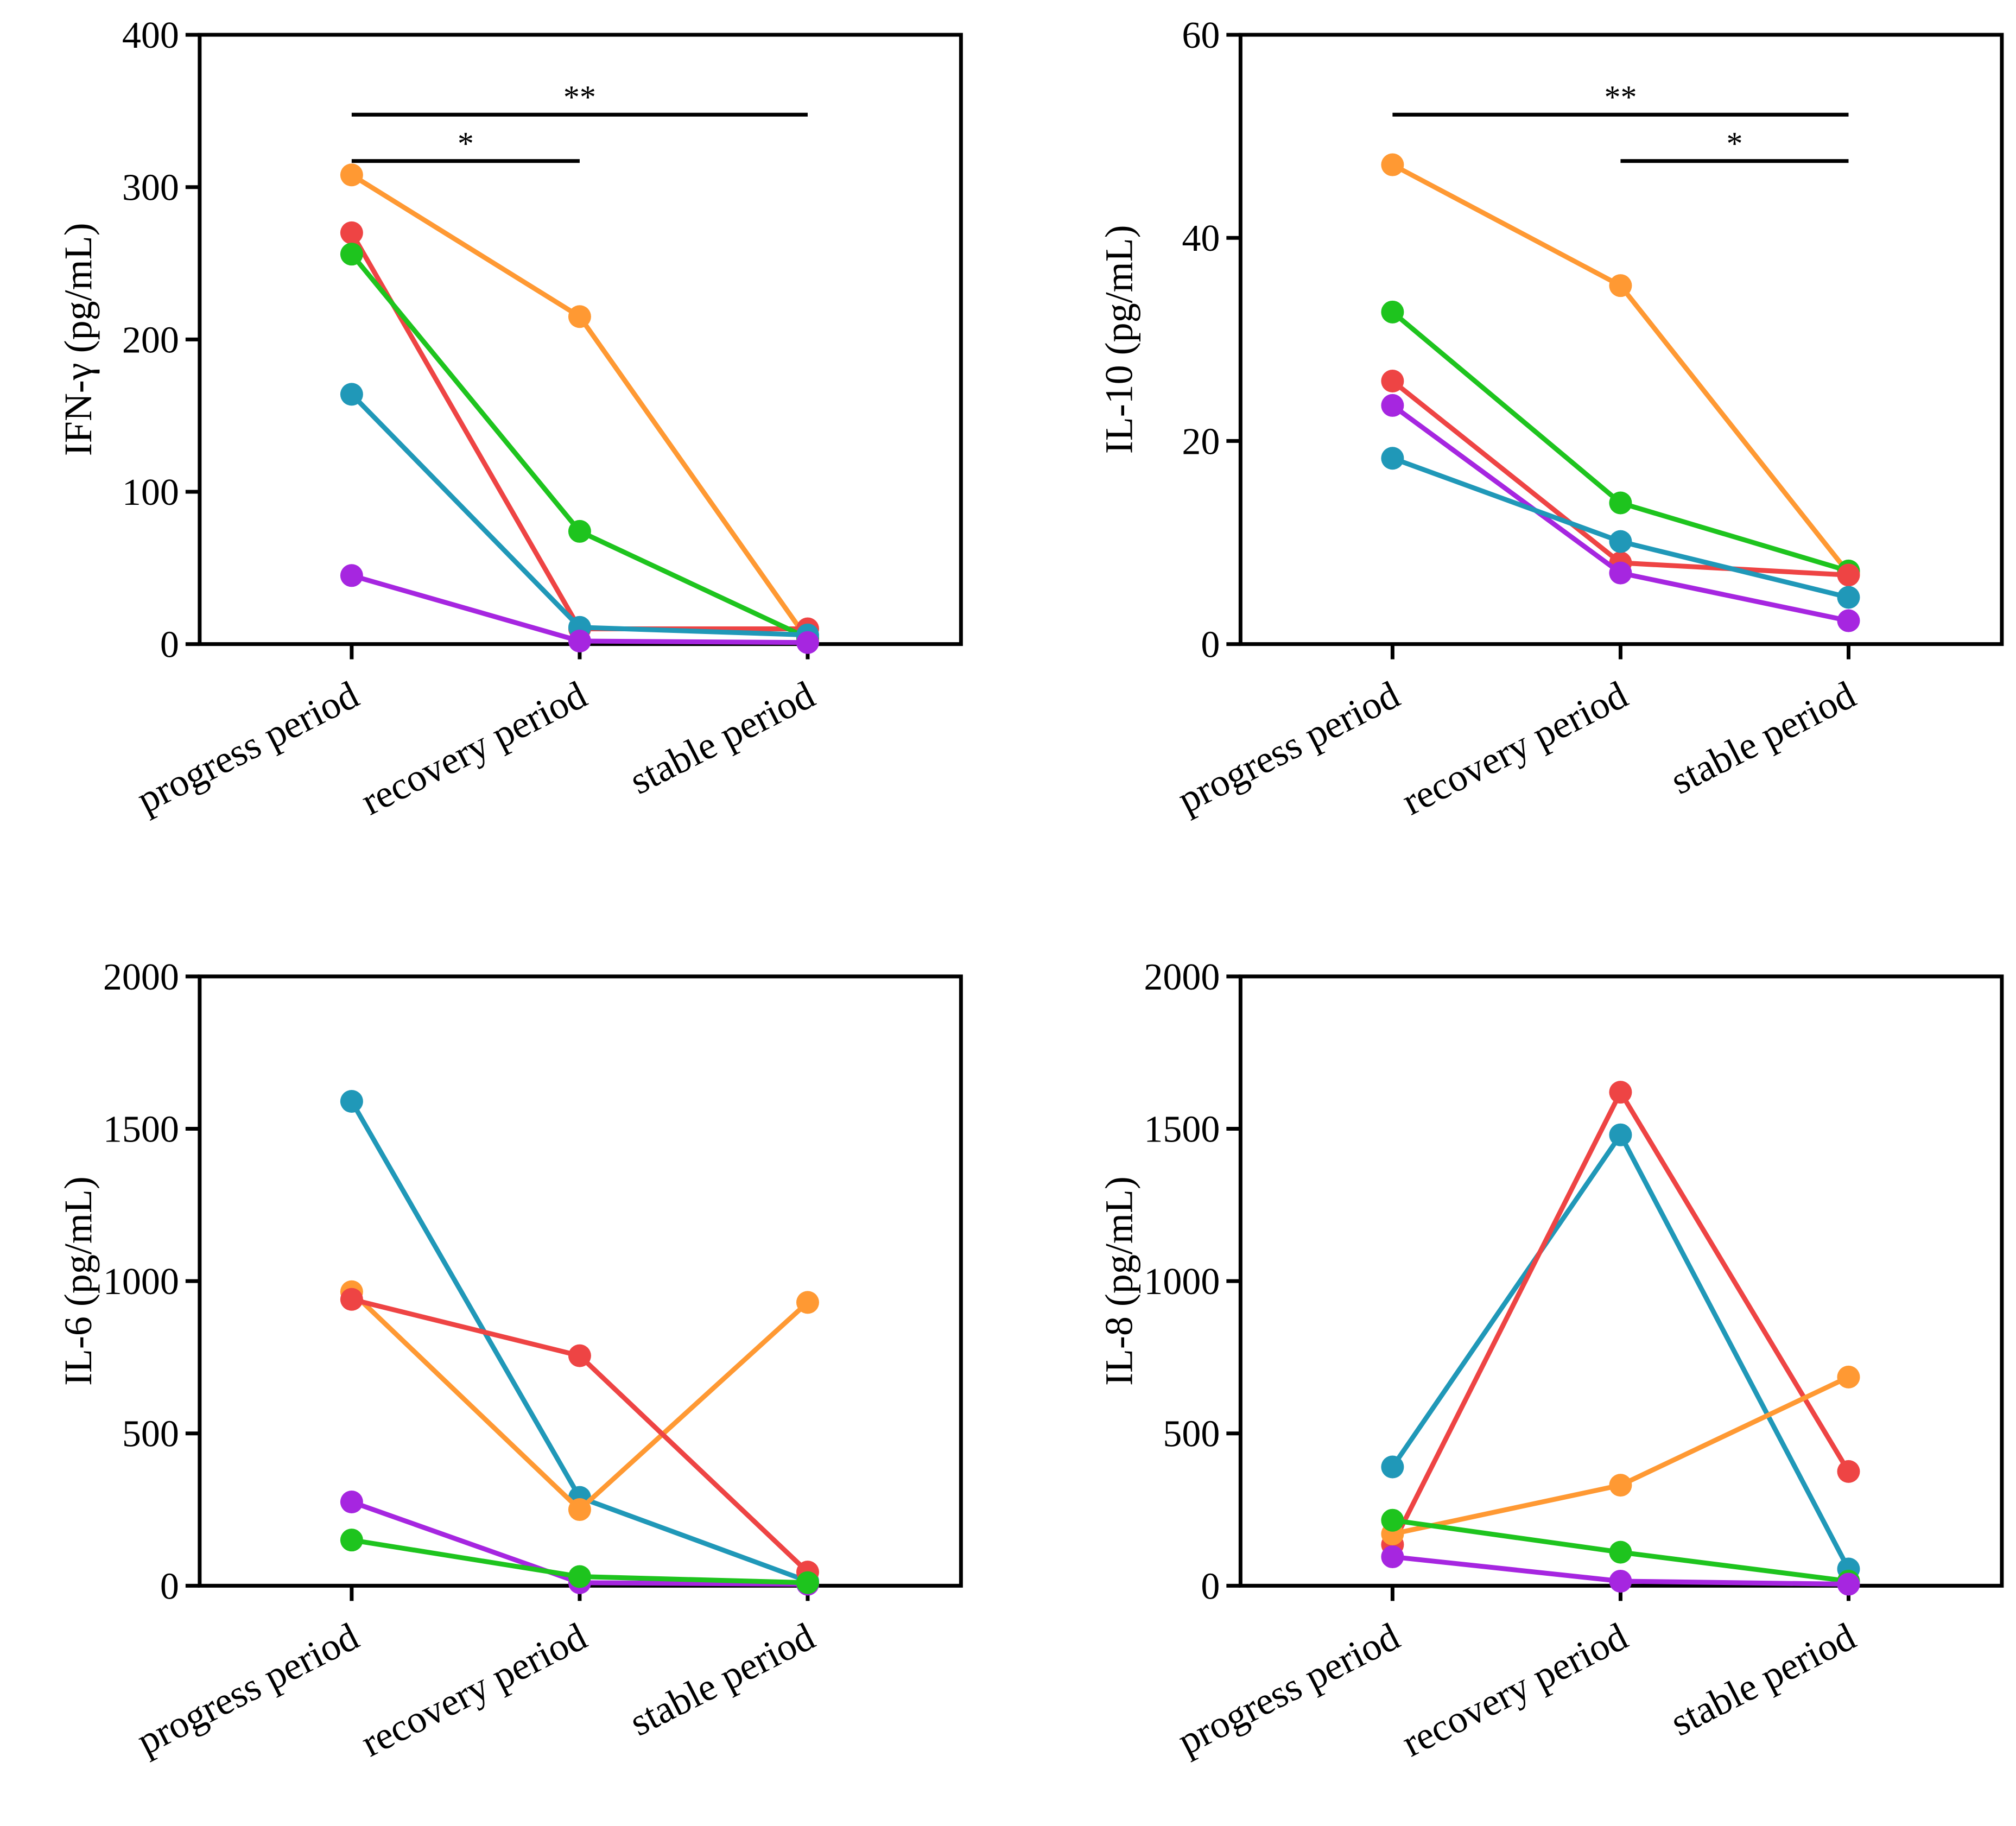  I want to click on y-tick-label: 100, so click(150, 492).